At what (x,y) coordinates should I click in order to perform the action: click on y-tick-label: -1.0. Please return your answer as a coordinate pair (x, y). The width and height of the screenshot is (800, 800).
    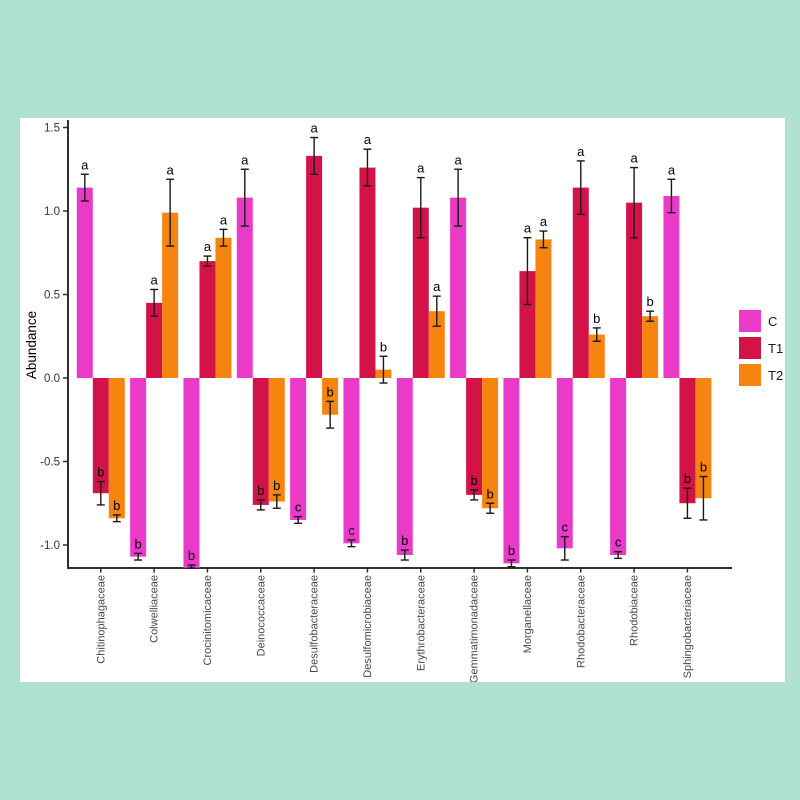
    Looking at the image, I should click on (50, 546).